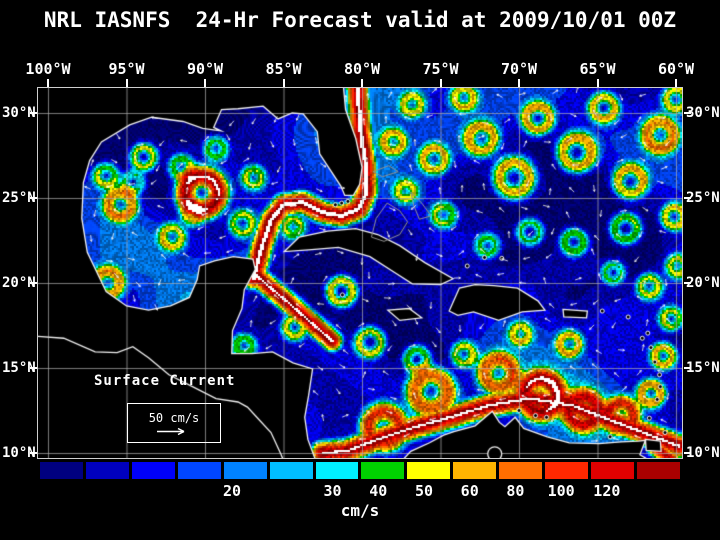 The width and height of the screenshot is (720, 540). What do you see at coordinates (362, 69) in the screenshot?
I see `lon-tick-label: 80°W` at bounding box center [362, 69].